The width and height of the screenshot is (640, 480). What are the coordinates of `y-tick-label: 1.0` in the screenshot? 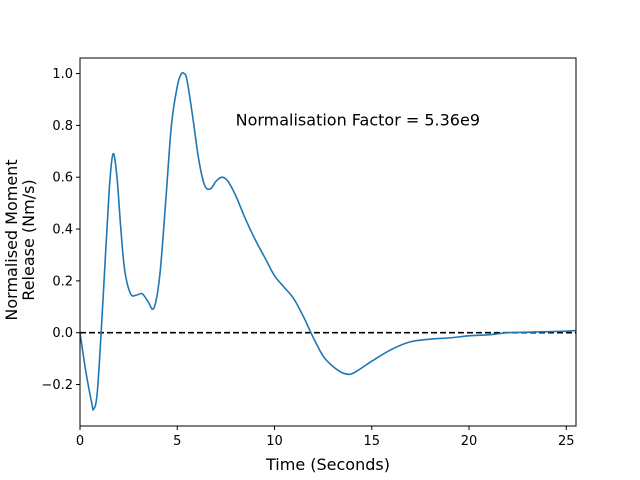 It's located at (62, 74).